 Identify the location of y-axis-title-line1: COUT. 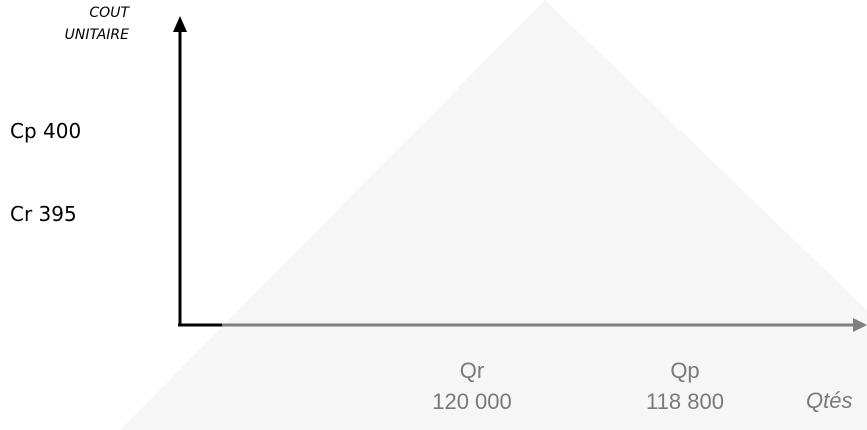
(109, 13).